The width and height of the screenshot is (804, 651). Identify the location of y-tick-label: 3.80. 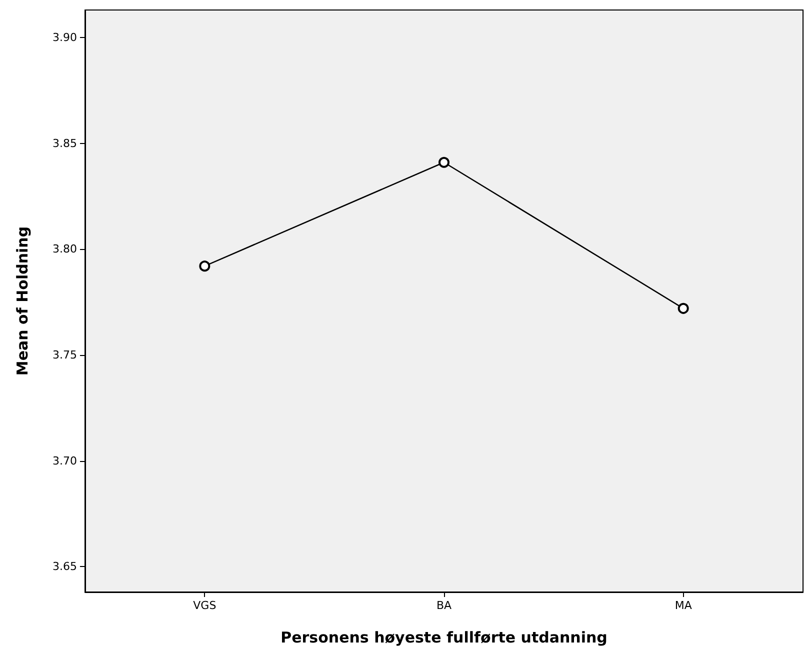
(64, 249).